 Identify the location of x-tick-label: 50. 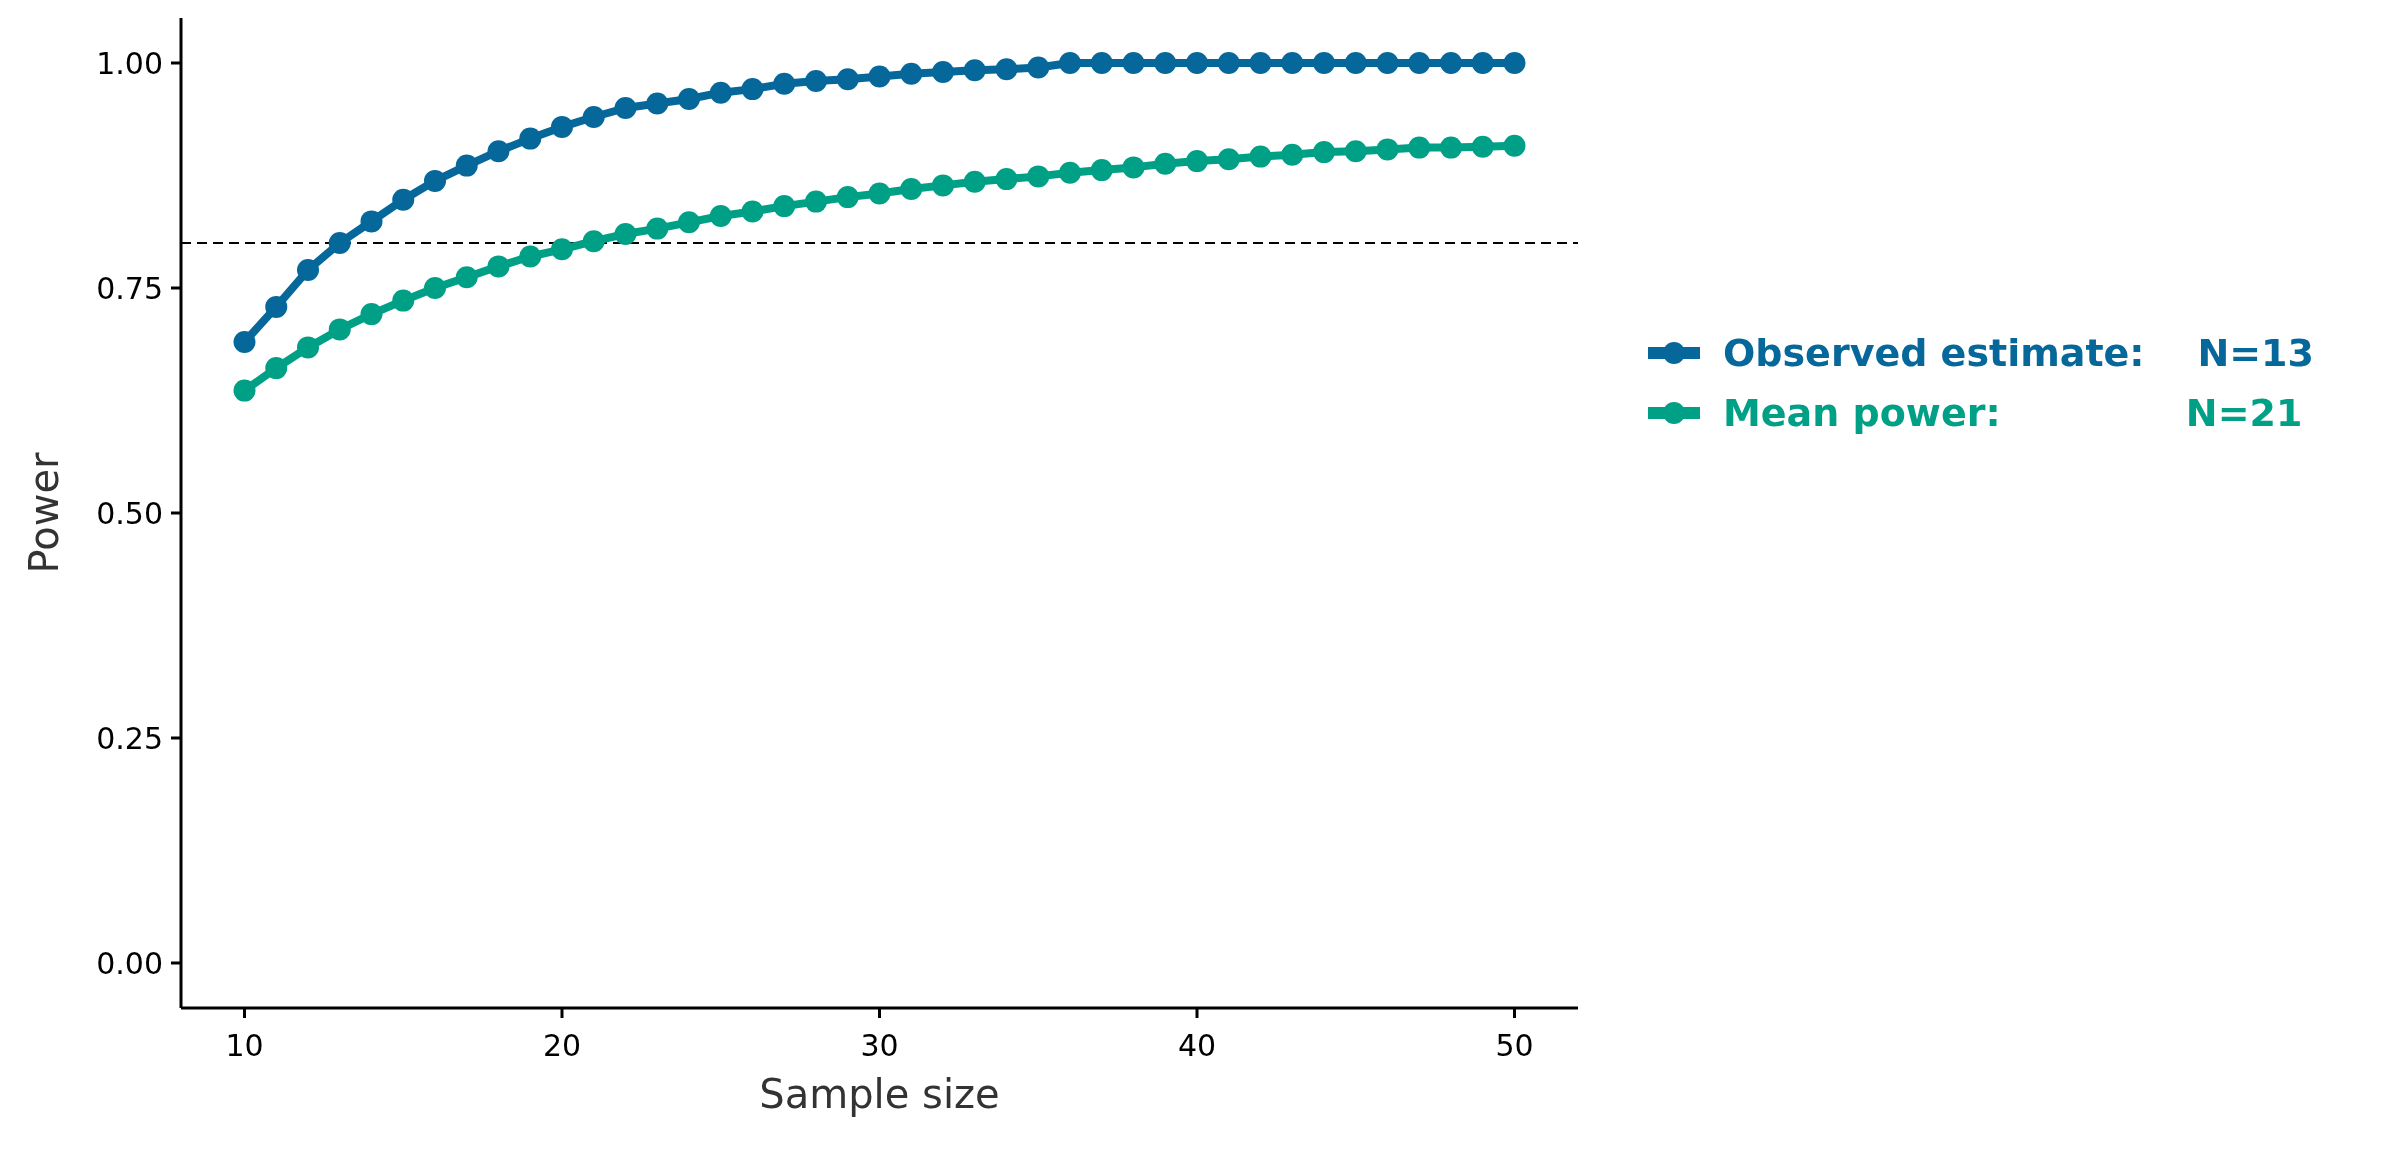
(1514, 1045).